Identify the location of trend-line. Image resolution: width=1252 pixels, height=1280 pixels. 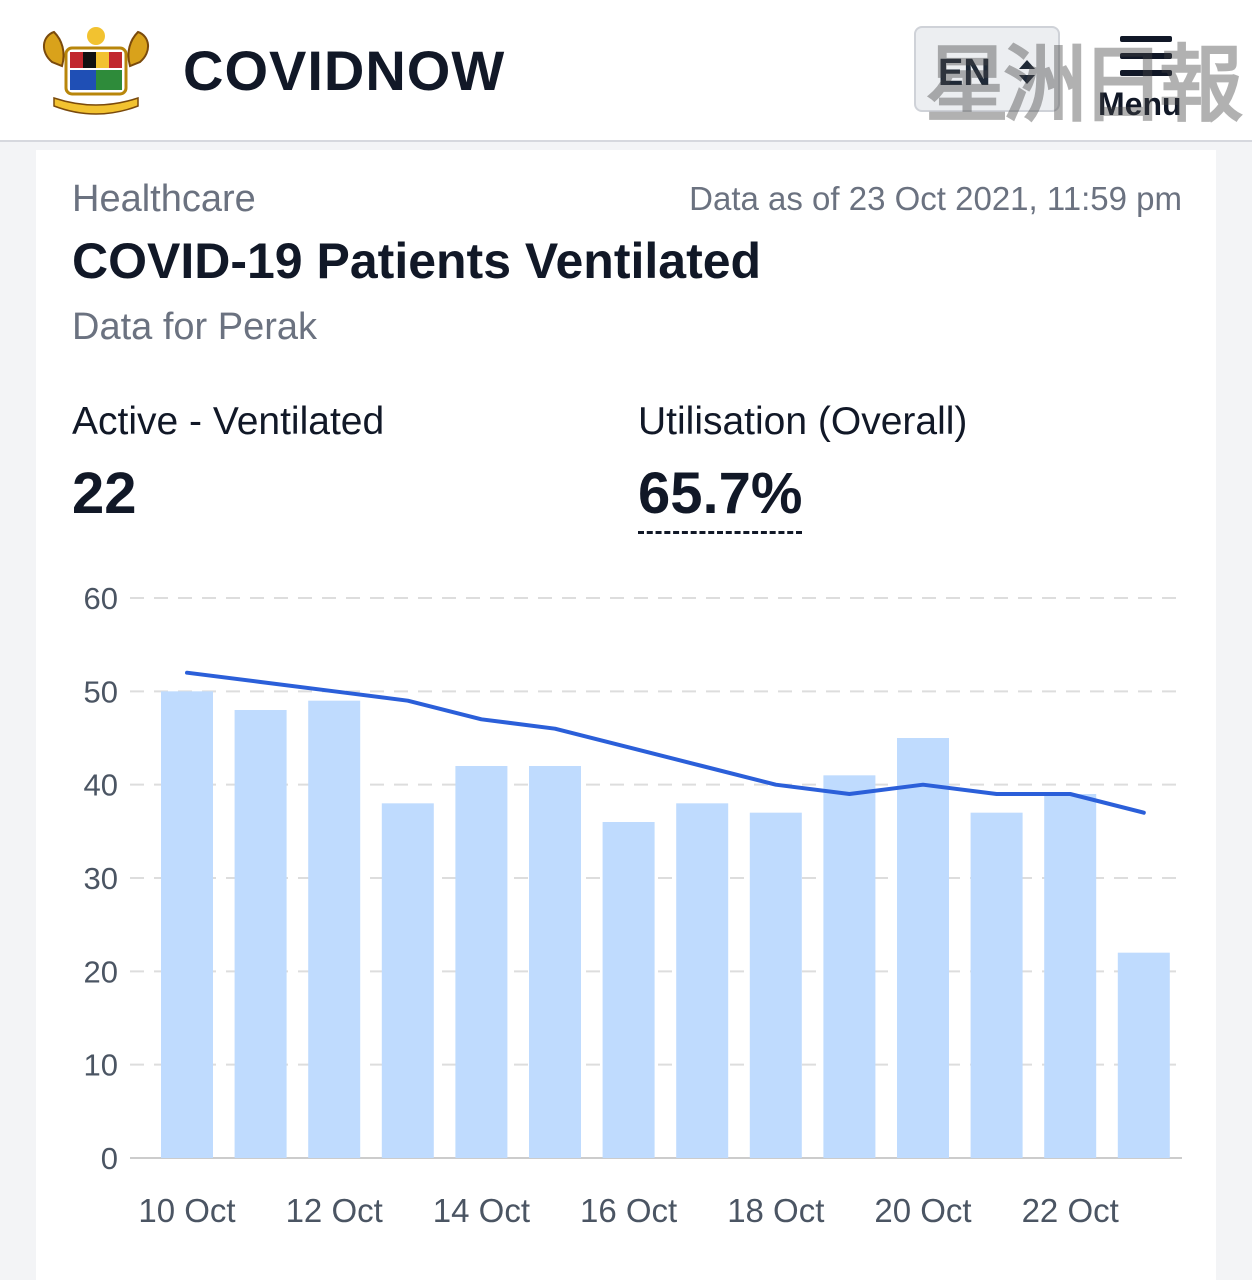
(665, 742).